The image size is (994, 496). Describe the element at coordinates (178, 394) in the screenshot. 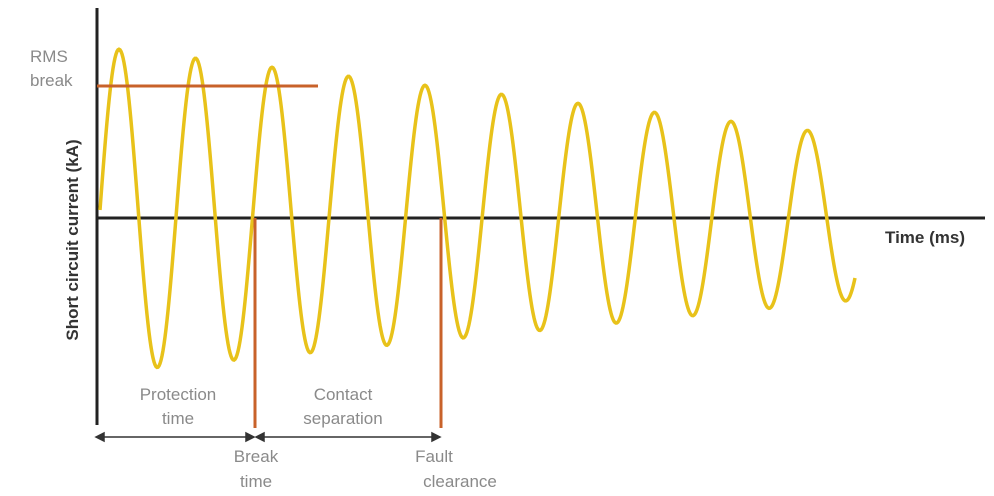

I see `protection-label-line1: Protection` at that location.